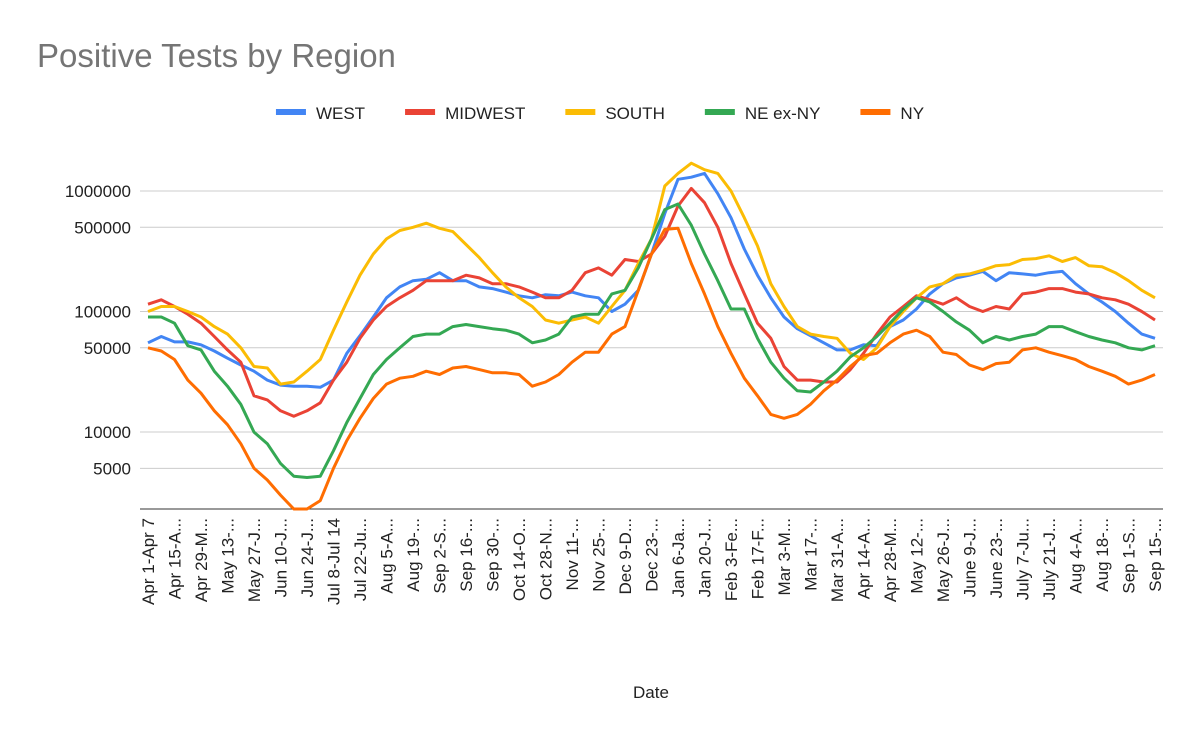 The height and width of the screenshot is (742, 1200). I want to click on x-tick-label: Apr 1-Apr 7, so click(148, 561).